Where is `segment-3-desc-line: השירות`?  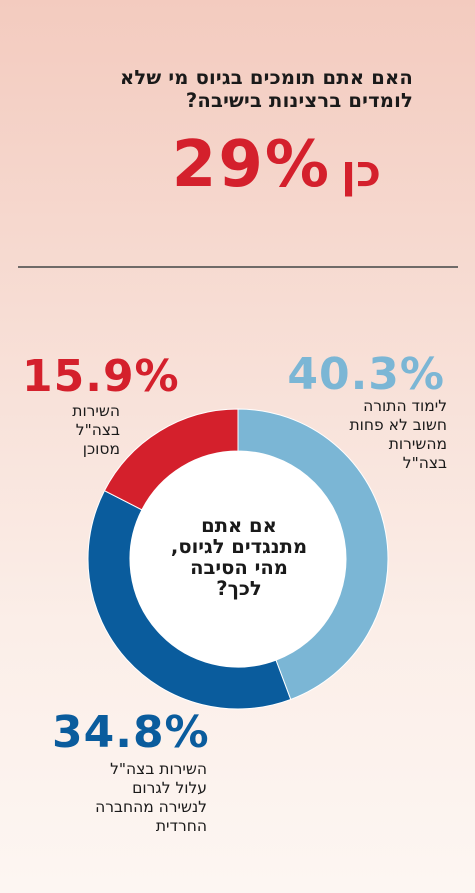
segment-3-desc-line: השירות is located at coordinates (96, 411).